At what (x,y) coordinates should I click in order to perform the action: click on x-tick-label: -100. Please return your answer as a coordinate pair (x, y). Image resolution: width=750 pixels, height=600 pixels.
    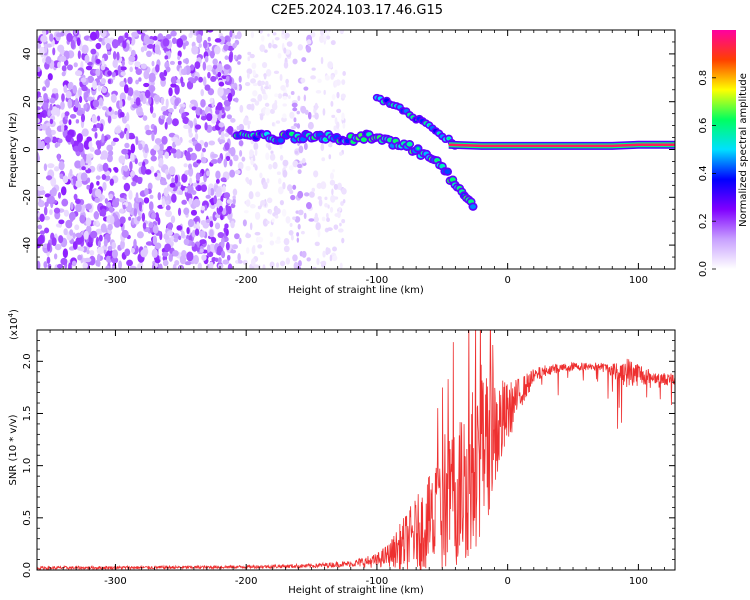
    Looking at the image, I should click on (377, 581).